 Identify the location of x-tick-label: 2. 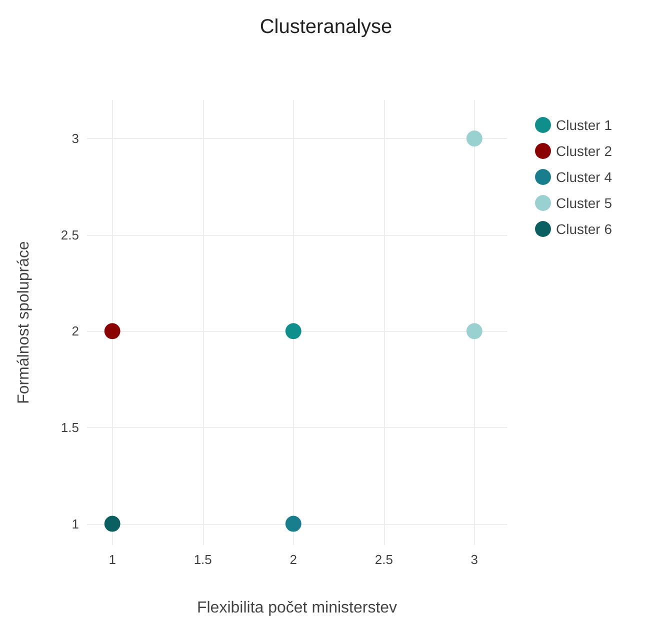
(293, 559).